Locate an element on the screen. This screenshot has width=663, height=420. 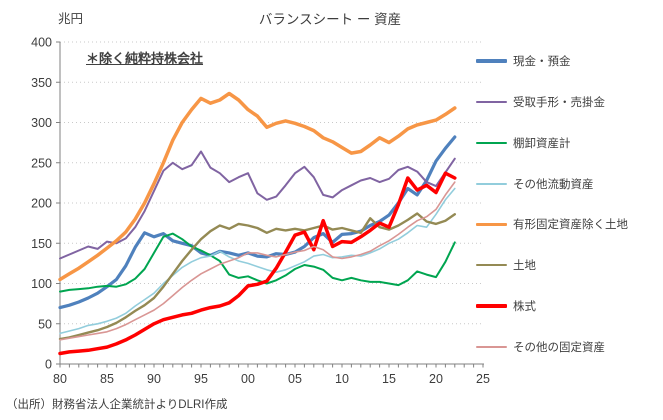
x-tick-label: 05 is located at coordinates (295, 379).